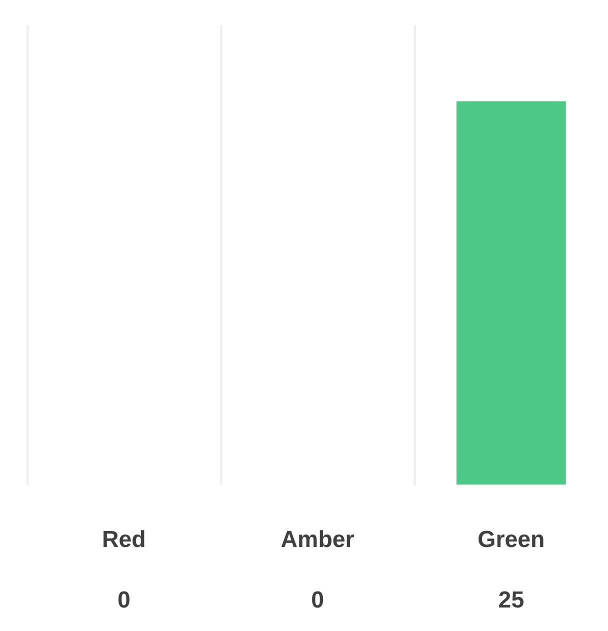 The image size is (608, 631). What do you see at coordinates (317, 539) in the screenshot?
I see `x-tick-label: Amber` at bounding box center [317, 539].